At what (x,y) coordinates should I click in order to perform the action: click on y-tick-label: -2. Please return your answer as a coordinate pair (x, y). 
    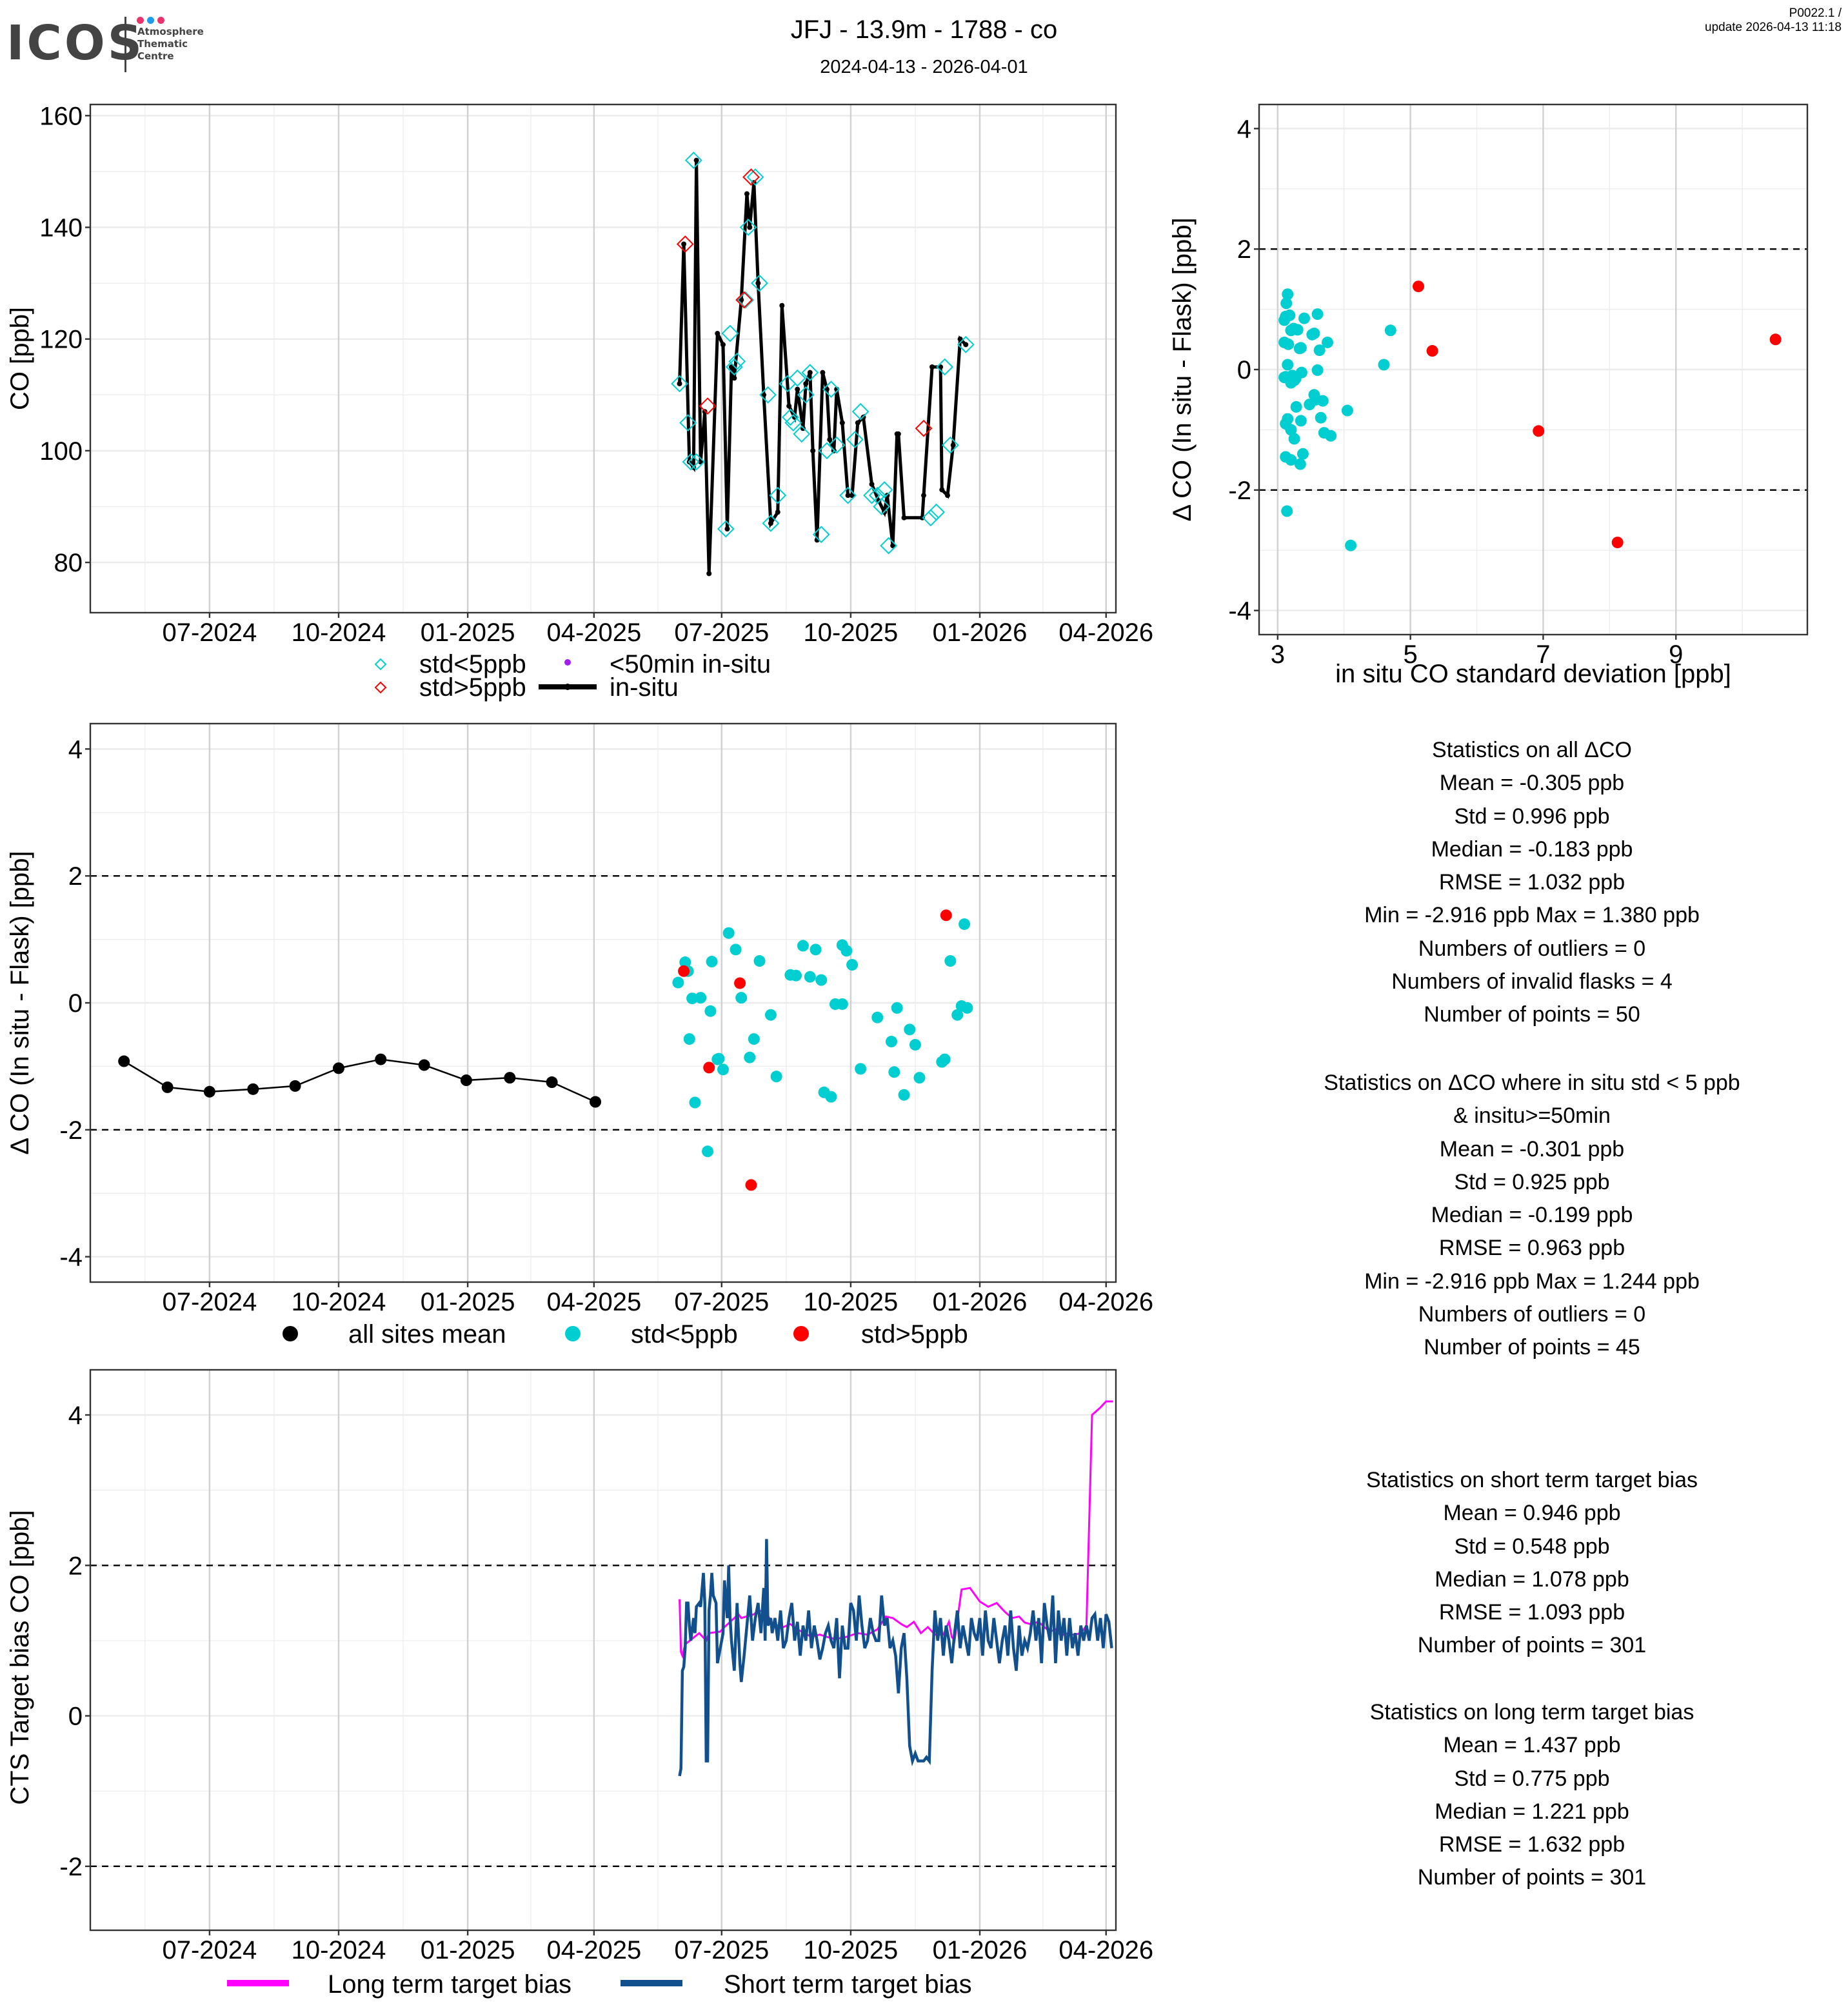
    Looking at the image, I should click on (71, 1867).